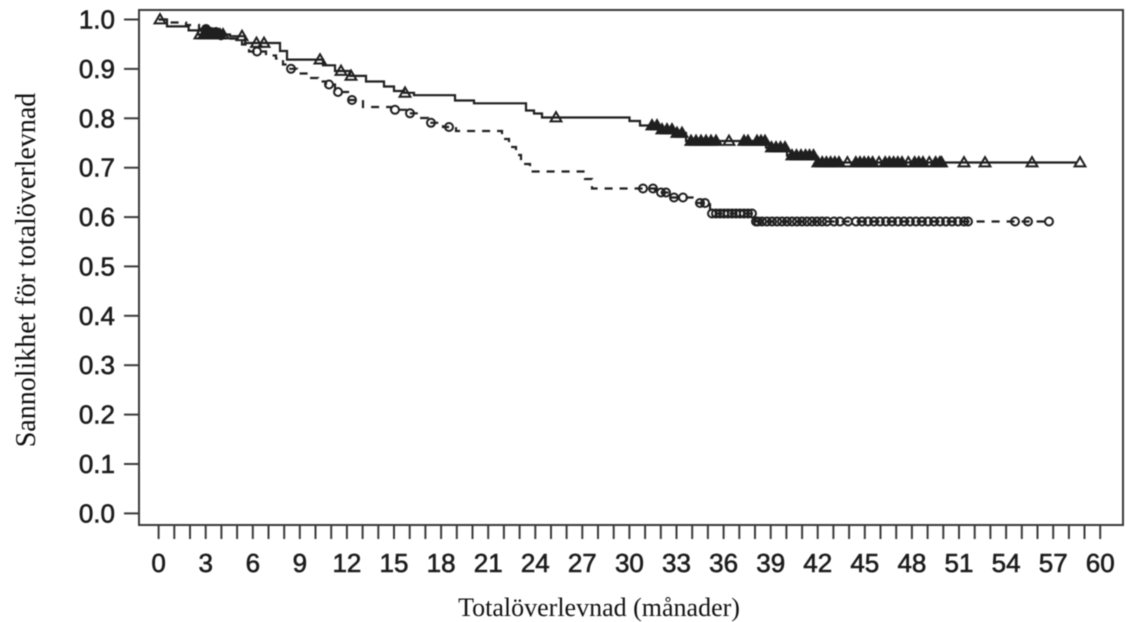 Image resolution: width=1136 pixels, height=622 pixels. What do you see at coordinates (629, 563) in the screenshot?
I see `svg-text: 30` at bounding box center [629, 563].